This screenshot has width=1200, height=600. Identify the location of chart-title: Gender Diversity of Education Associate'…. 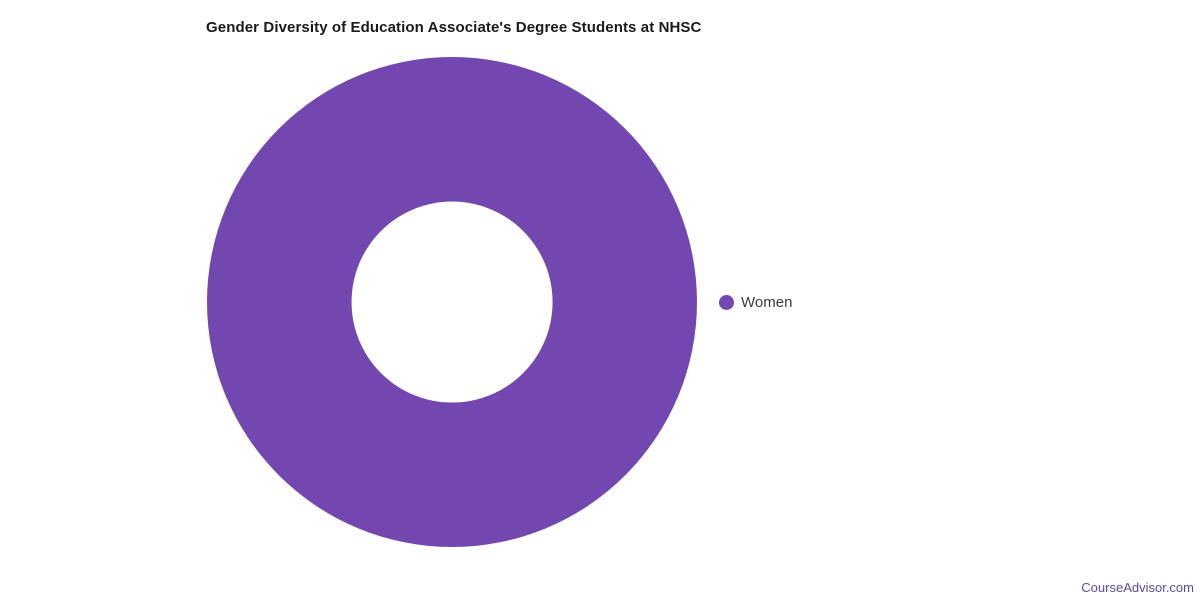
(454, 27).